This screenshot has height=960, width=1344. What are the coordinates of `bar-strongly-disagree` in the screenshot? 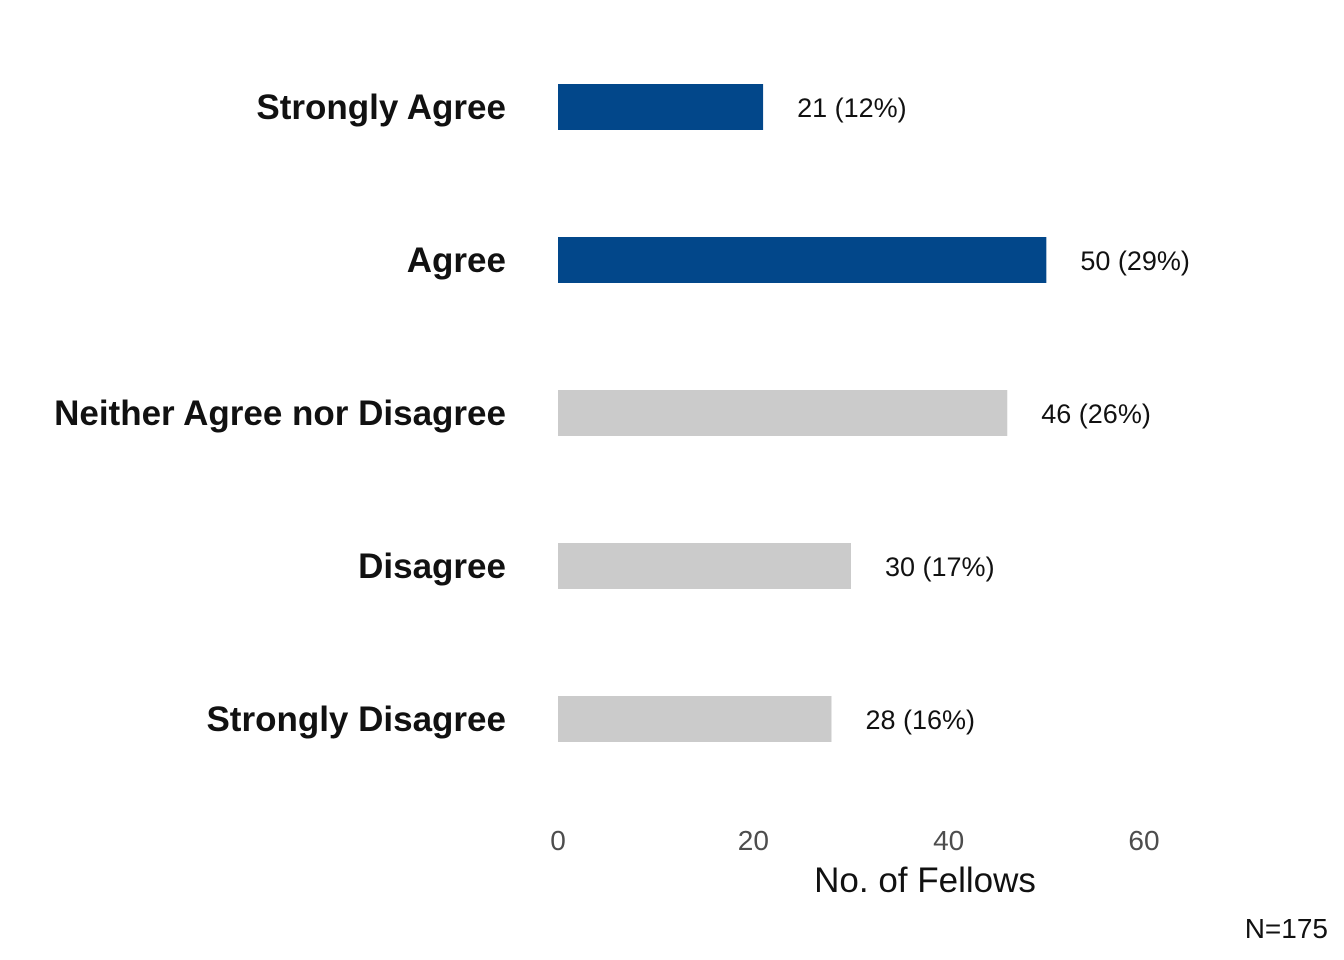 It's located at (695, 719).